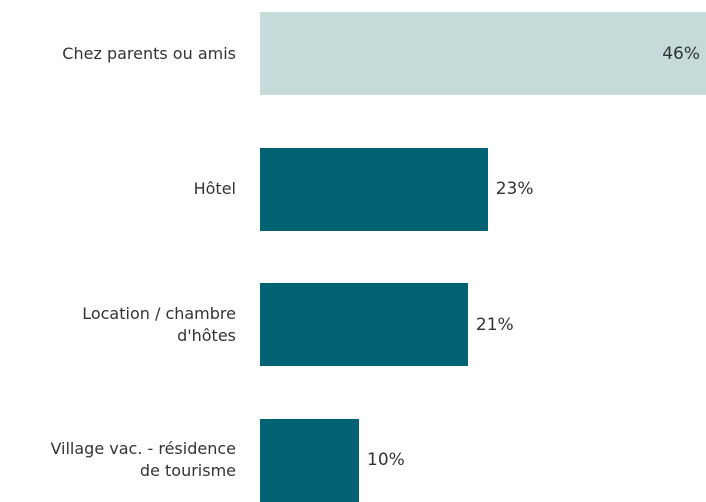  What do you see at coordinates (143, 459) in the screenshot?
I see `category-label: Village vac. - résidence de tourisme` at bounding box center [143, 459].